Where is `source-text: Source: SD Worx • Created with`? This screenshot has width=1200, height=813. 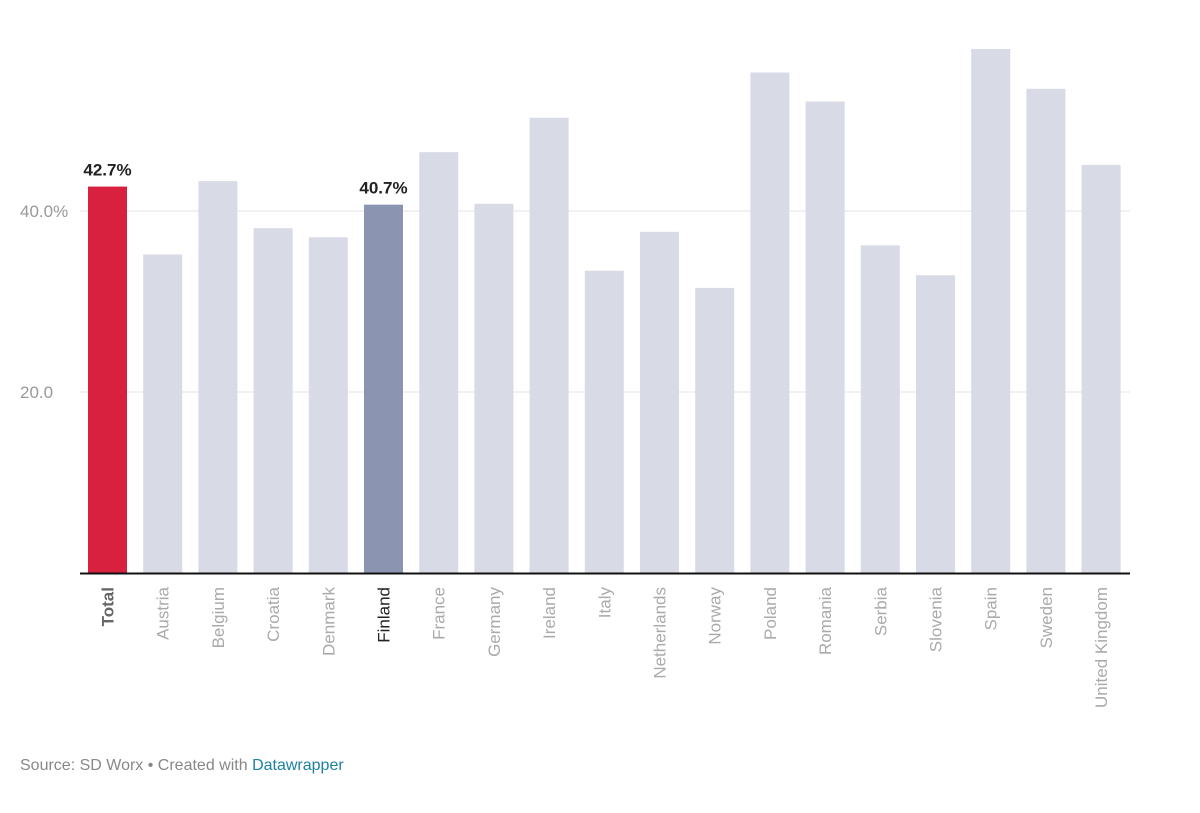 source-text: Source: SD Worx • Created with is located at coordinates (136, 765).